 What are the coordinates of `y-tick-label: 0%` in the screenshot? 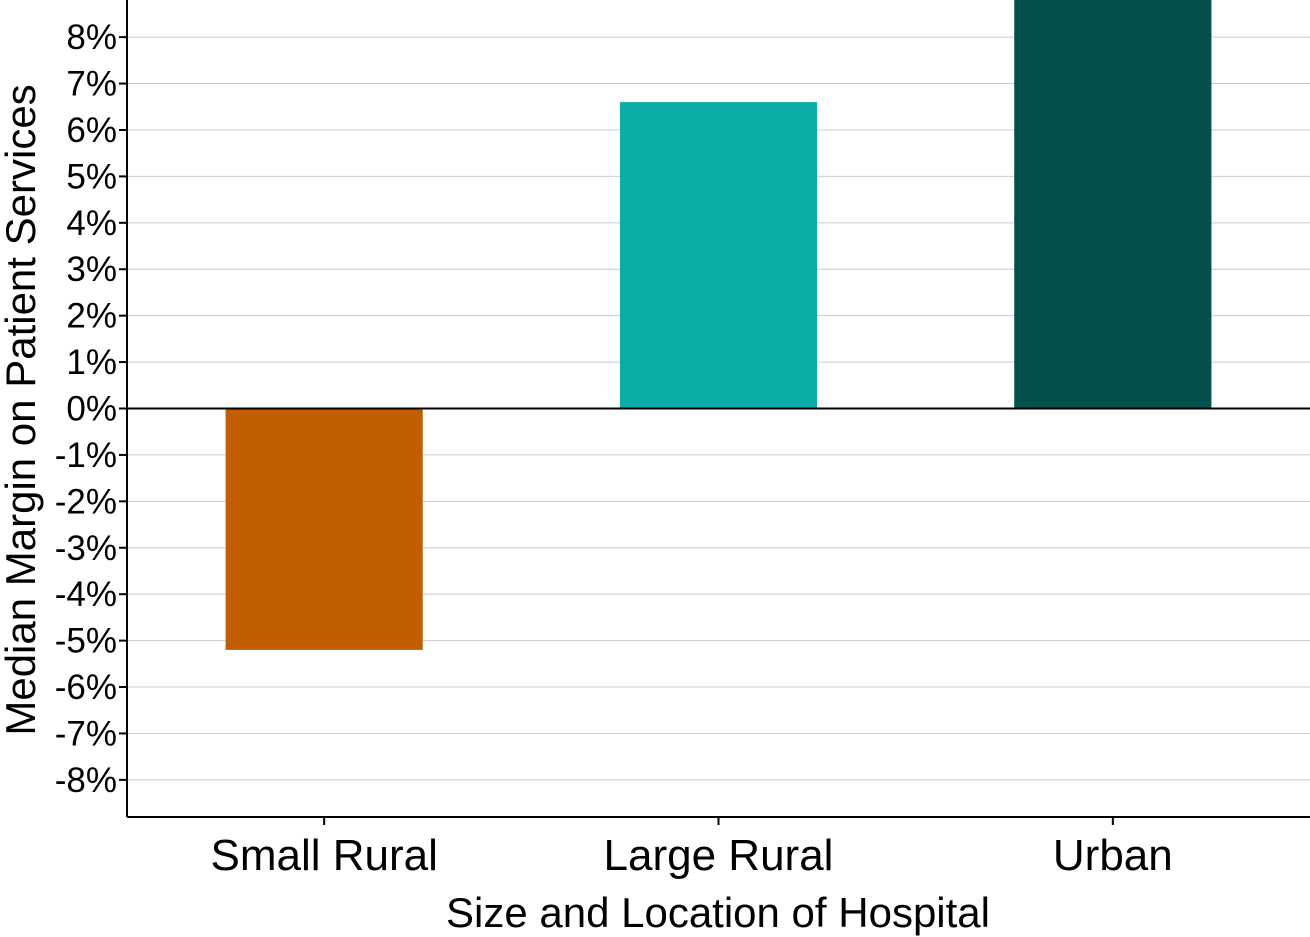 It's located at (91, 409).